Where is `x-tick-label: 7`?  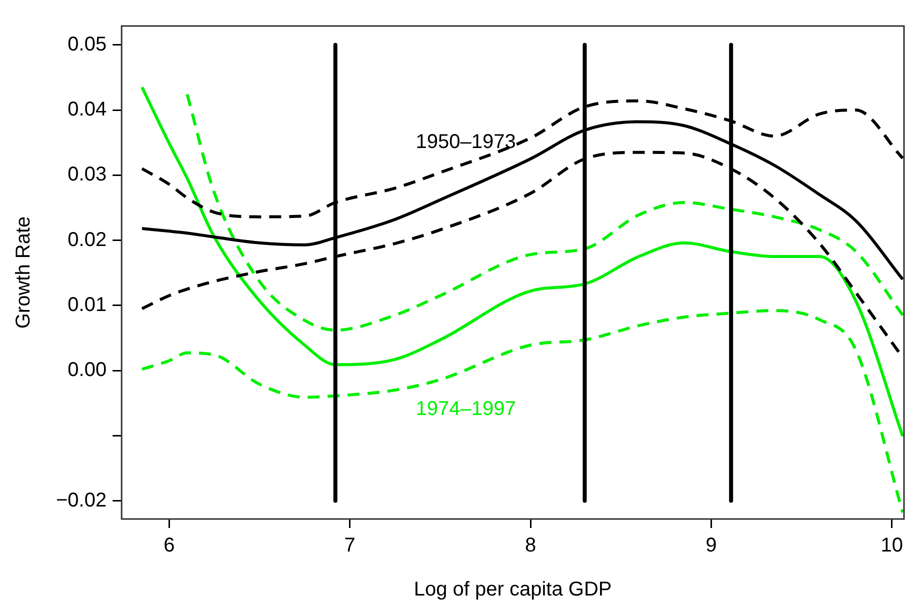 x-tick-label: 7 is located at coordinates (350, 545).